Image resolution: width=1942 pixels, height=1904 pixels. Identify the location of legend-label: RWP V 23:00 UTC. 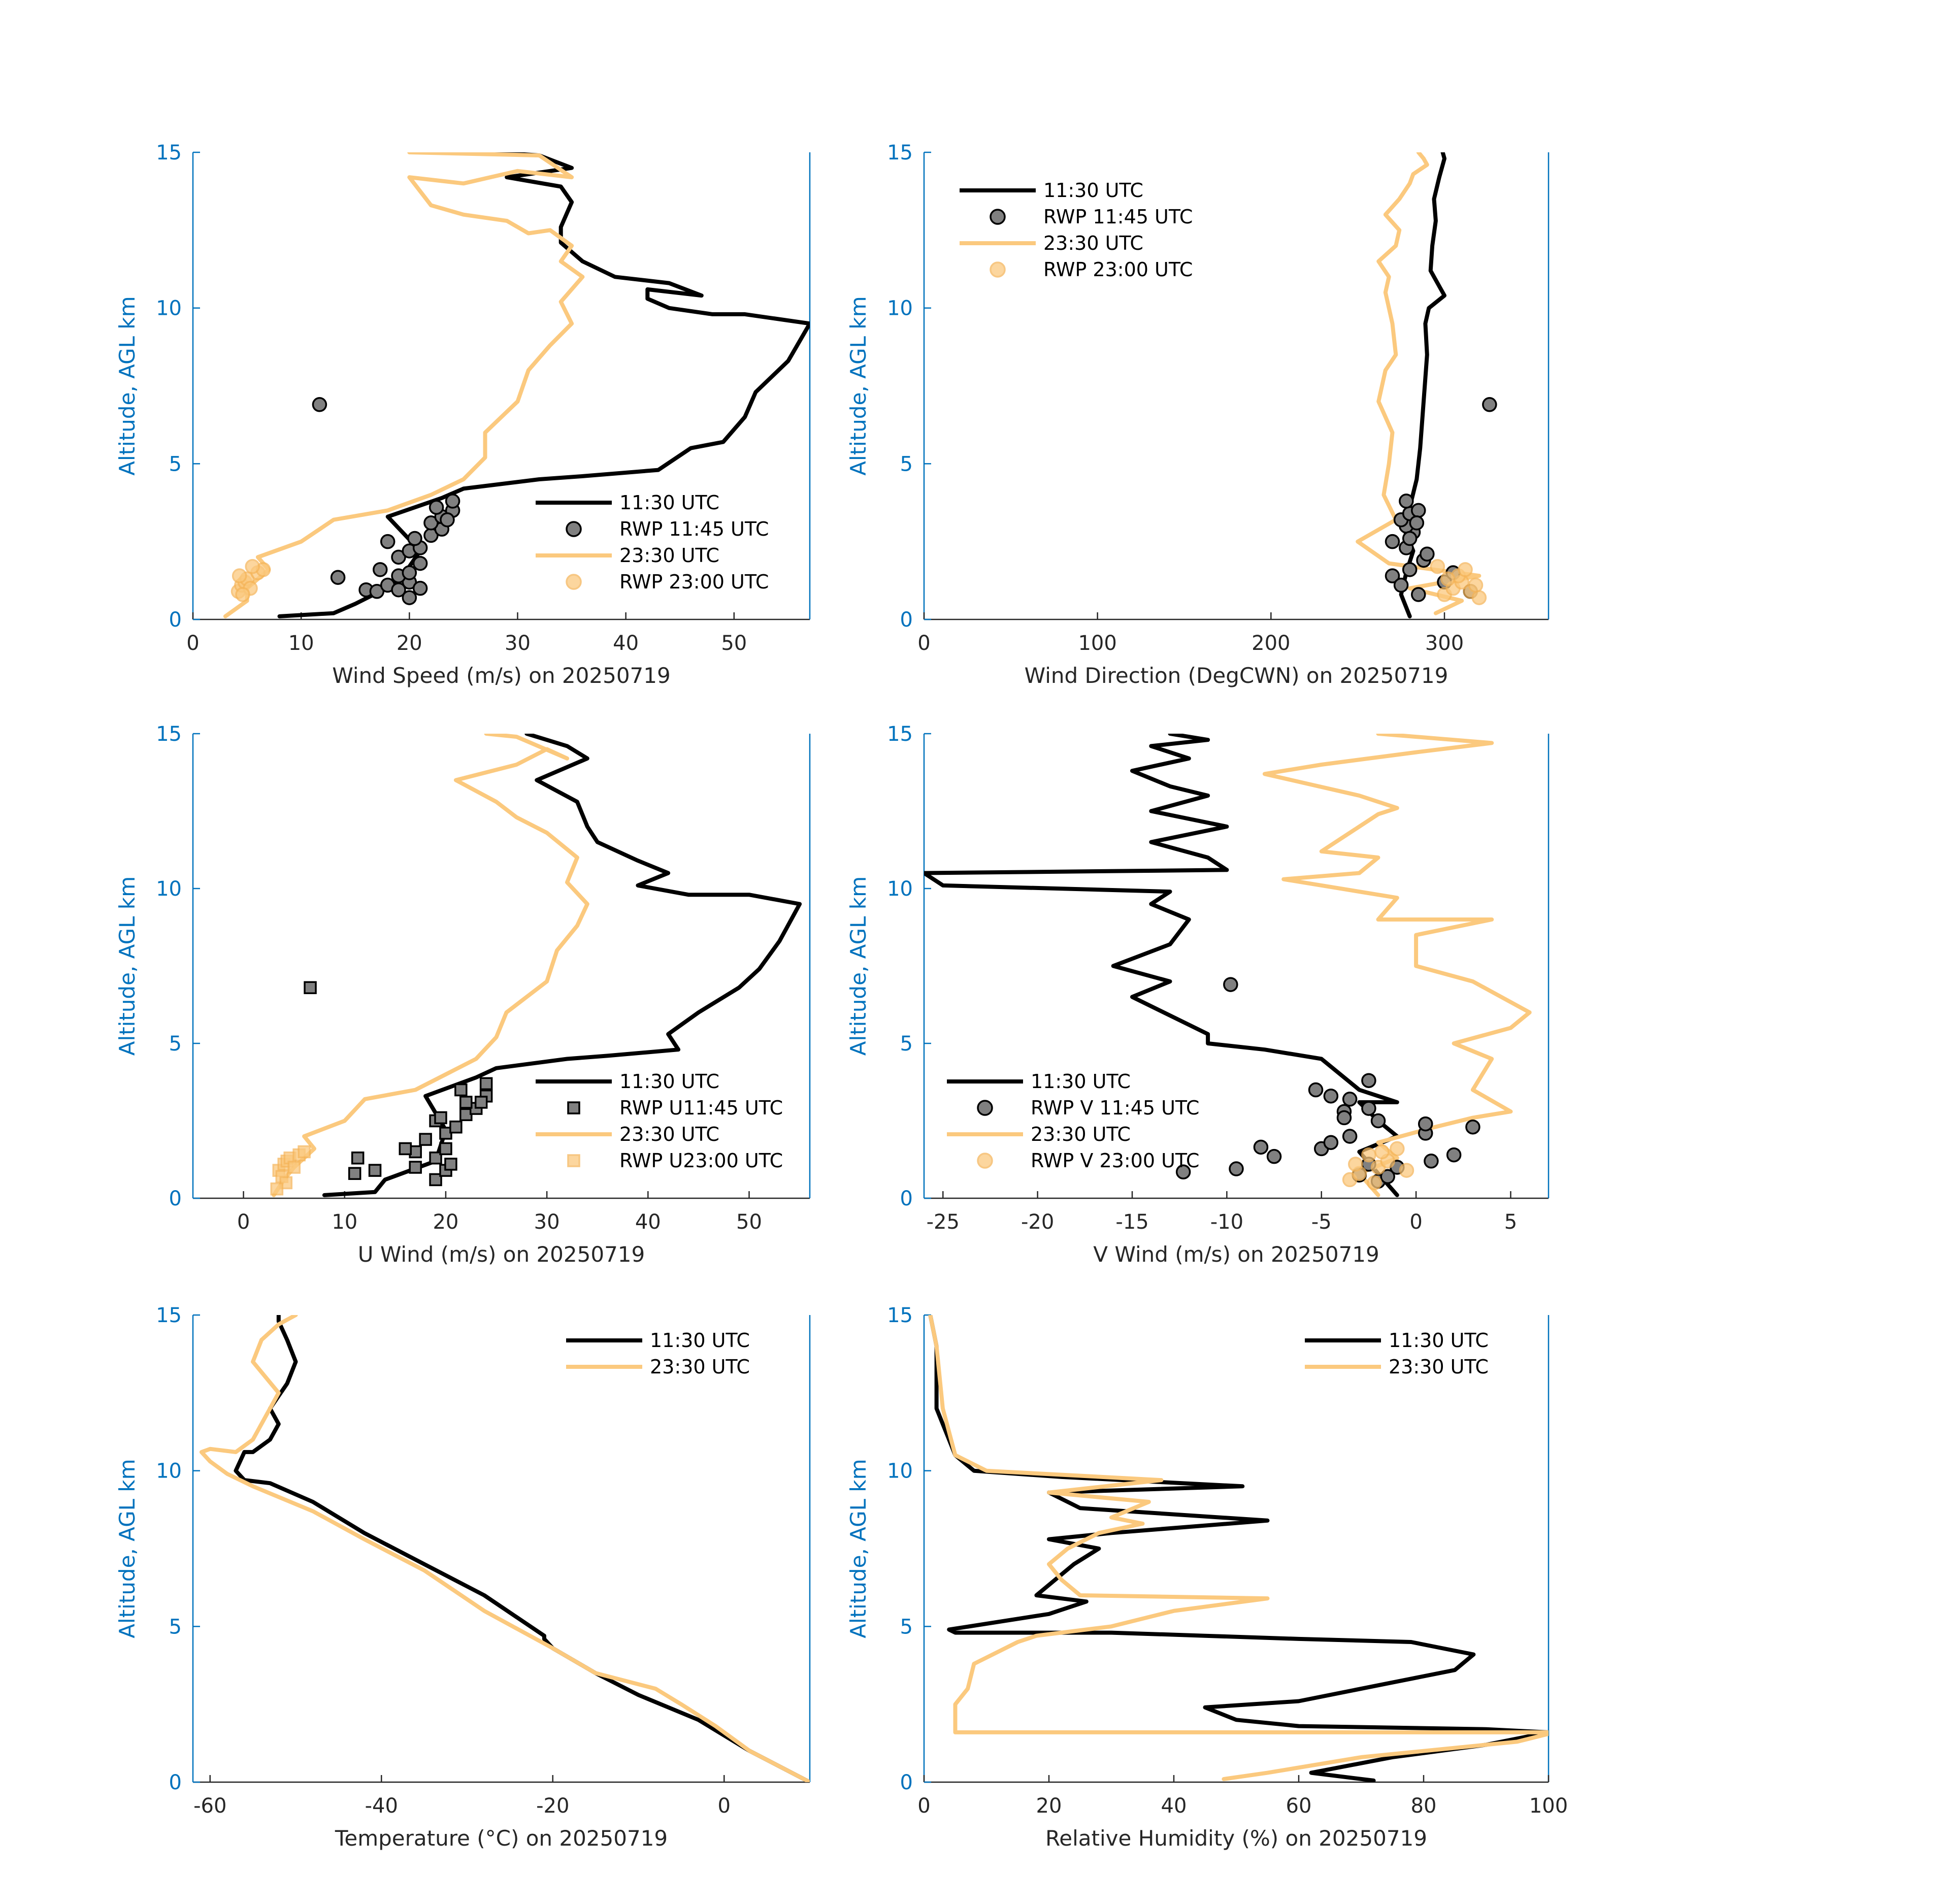
(1115, 1161).